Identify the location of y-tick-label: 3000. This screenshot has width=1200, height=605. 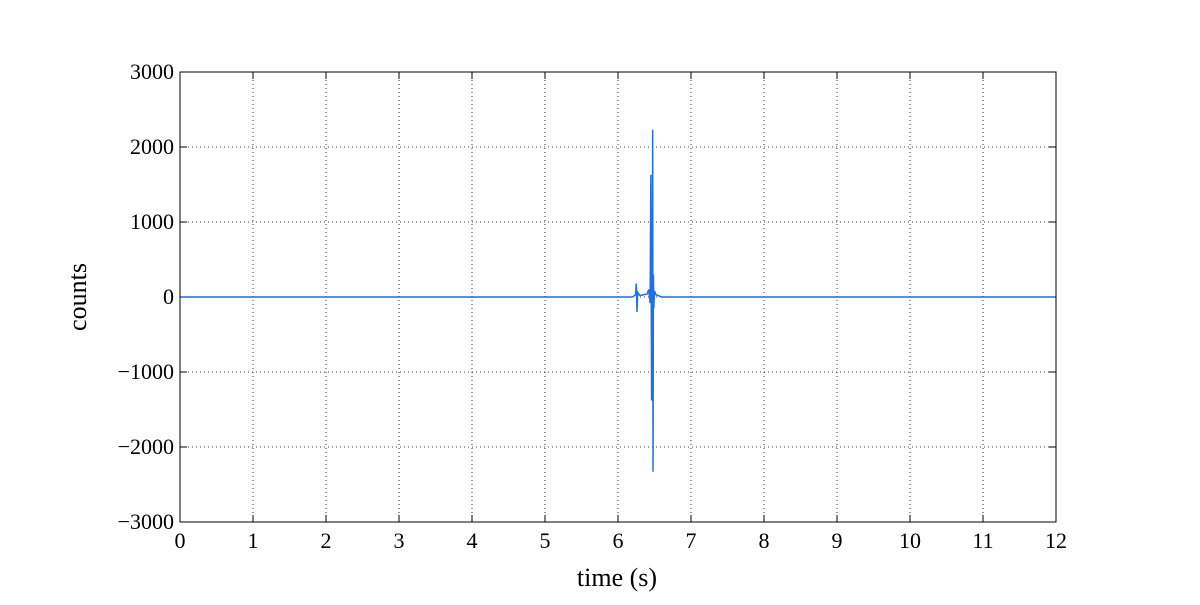
(152, 71).